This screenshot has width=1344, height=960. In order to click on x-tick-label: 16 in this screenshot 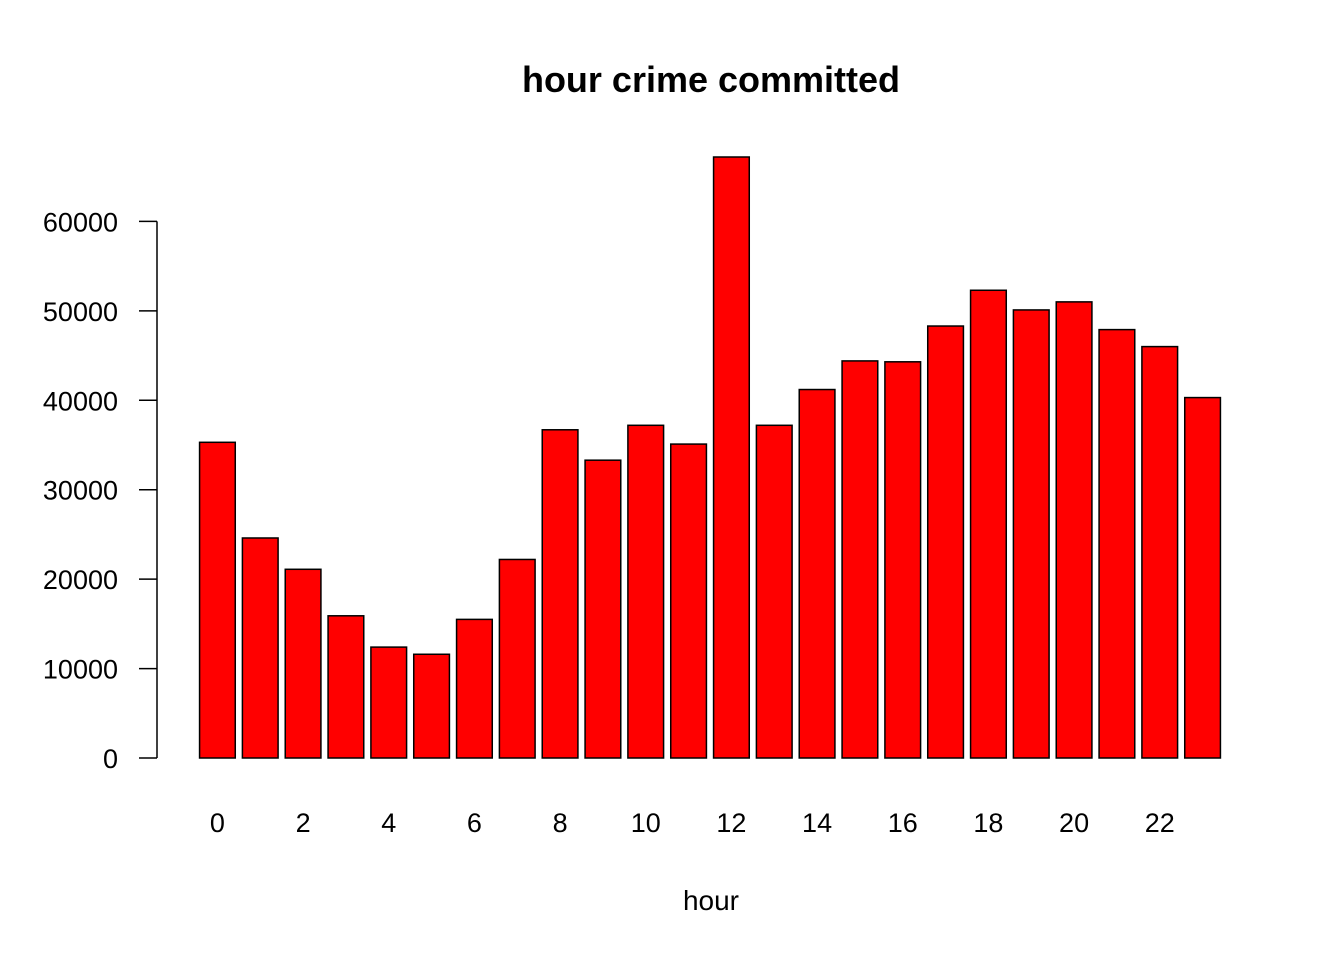, I will do `click(903, 823)`.